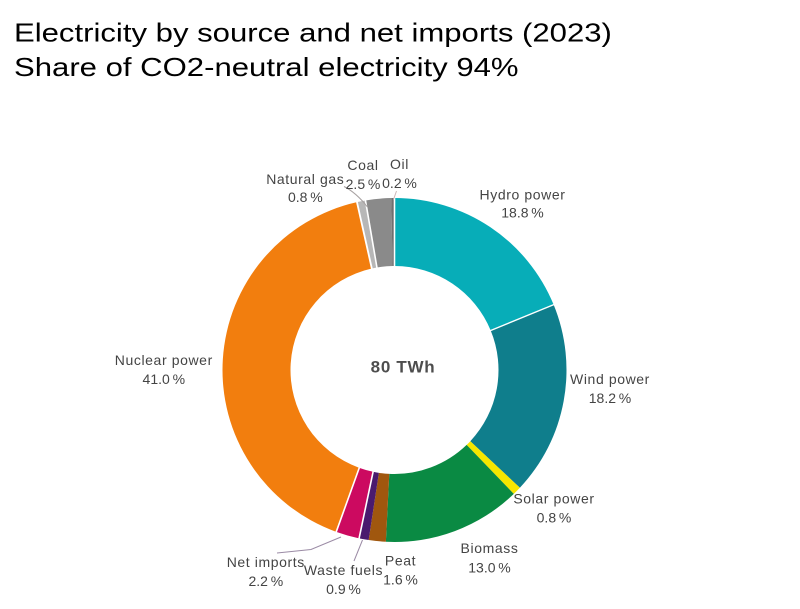 This screenshot has height=609, width=800. I want to click on svg-text: 0.2 %, so click(399, 183).